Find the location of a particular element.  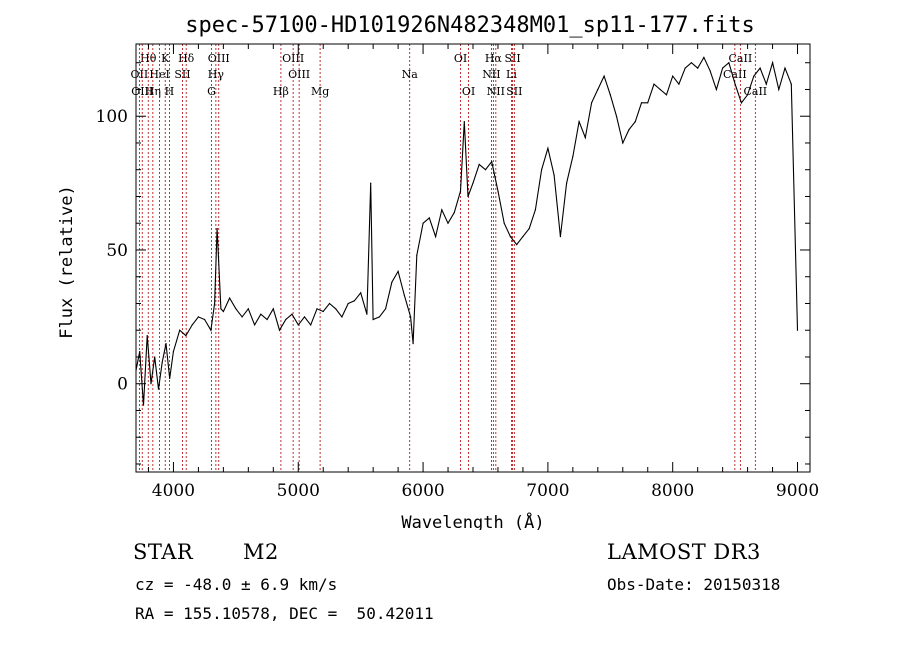

line-label-13: OIII is located at coordinates (299, 74).